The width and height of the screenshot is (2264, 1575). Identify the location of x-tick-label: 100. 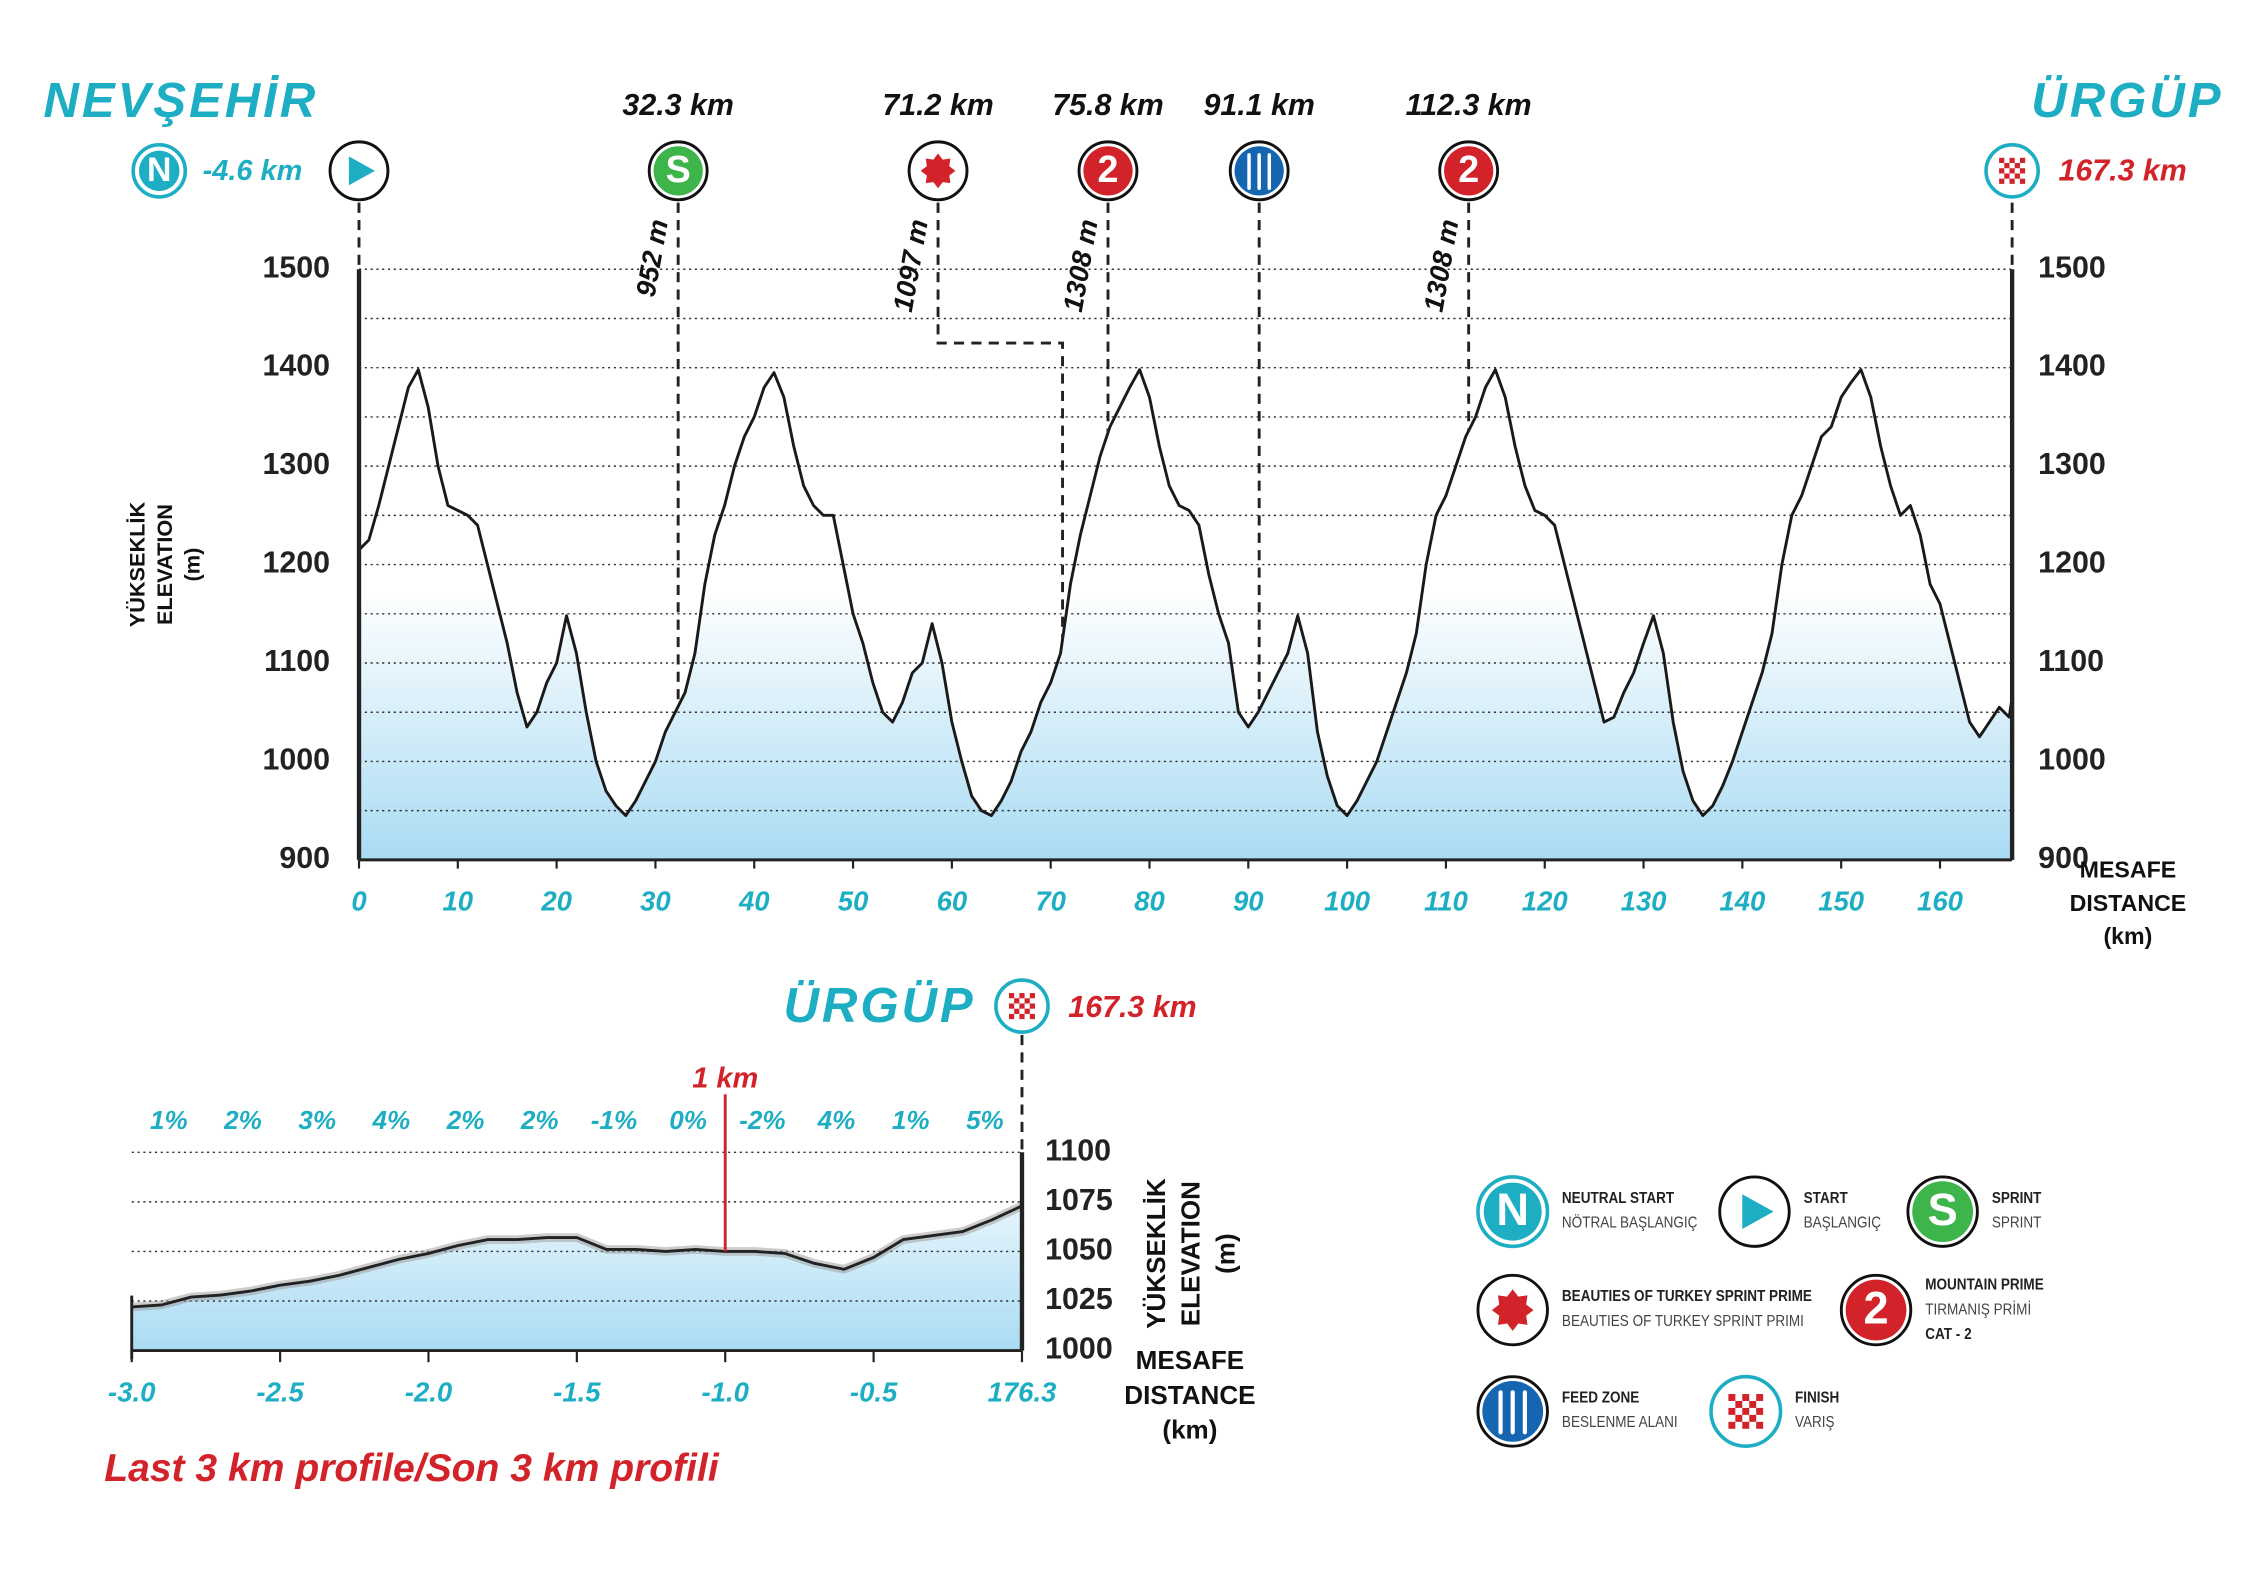
(1347, 901).